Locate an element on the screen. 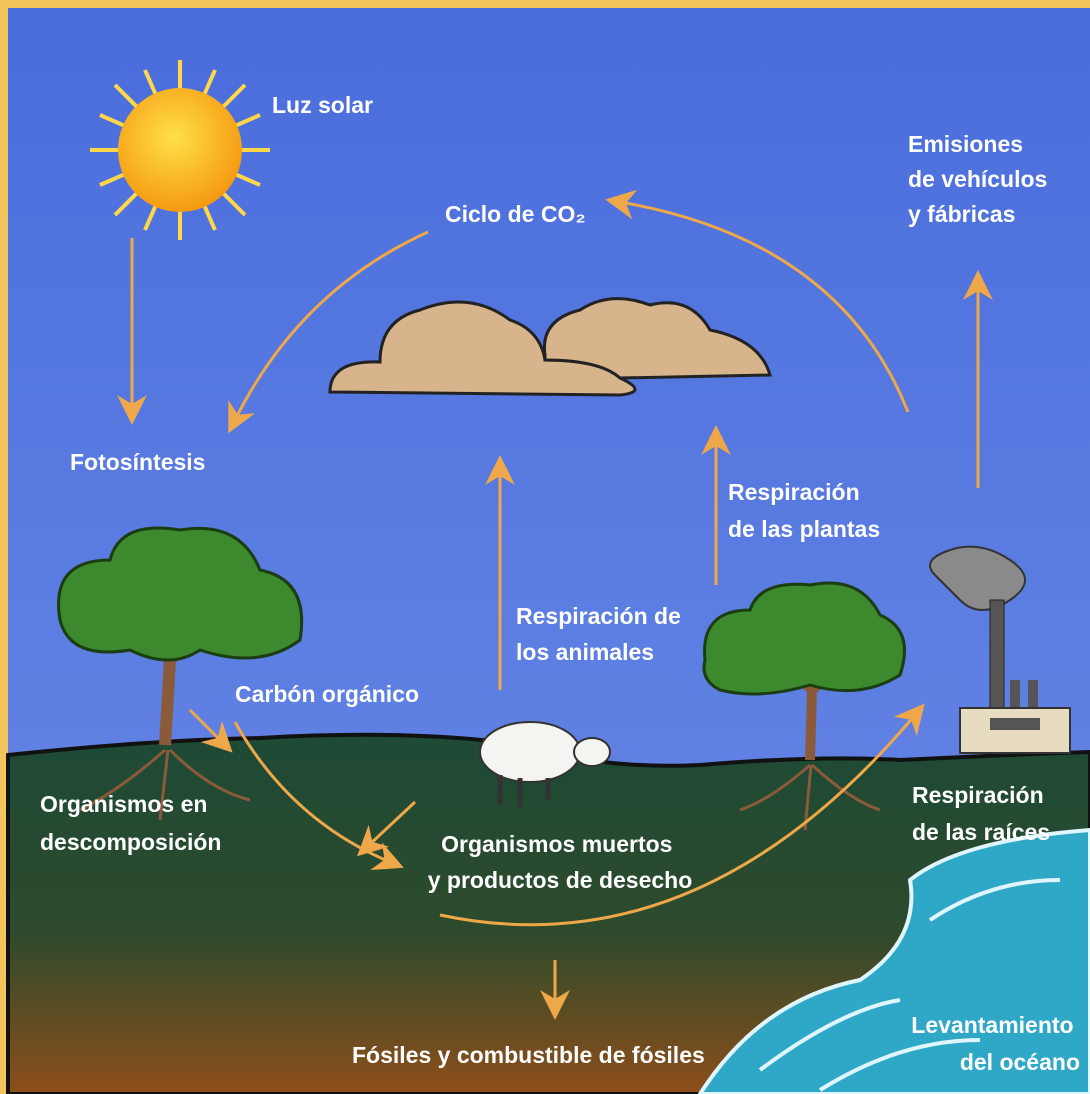  clouds is located at coordinates (550, 347).